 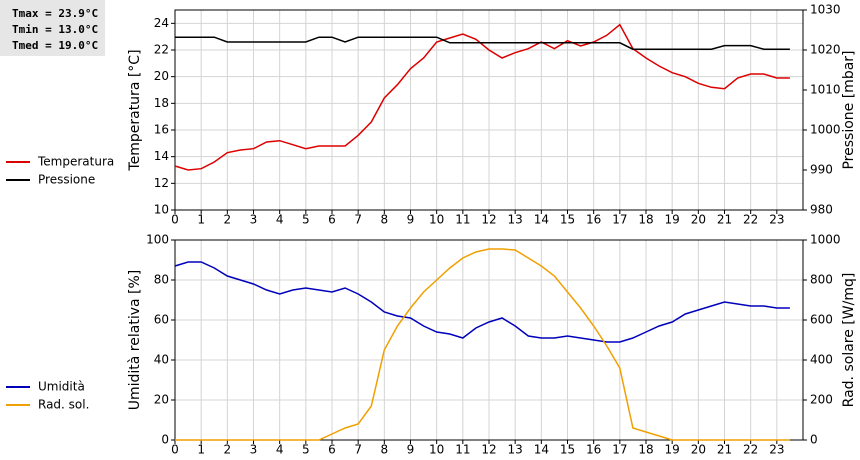 I want to click on legend-label: Temperatura, so click(x=75, y=162).